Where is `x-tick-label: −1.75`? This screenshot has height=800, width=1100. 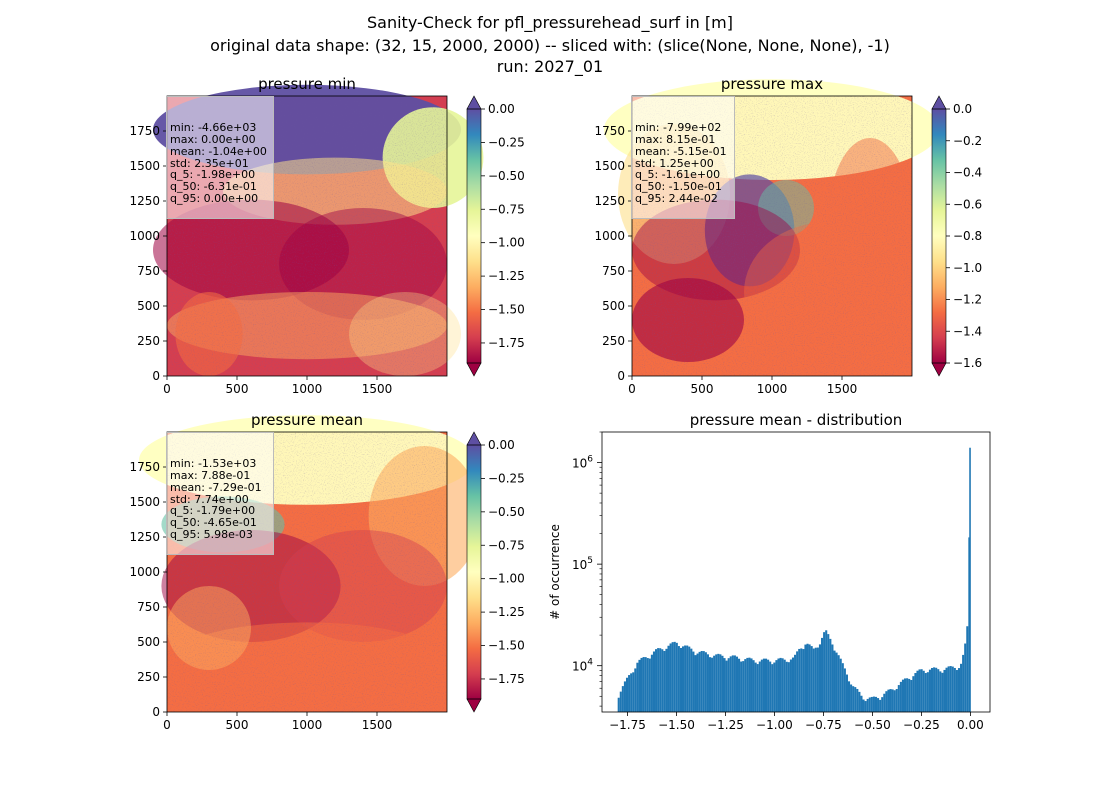
x-tick-label: −1.75 is located at coordinates (627, 725).